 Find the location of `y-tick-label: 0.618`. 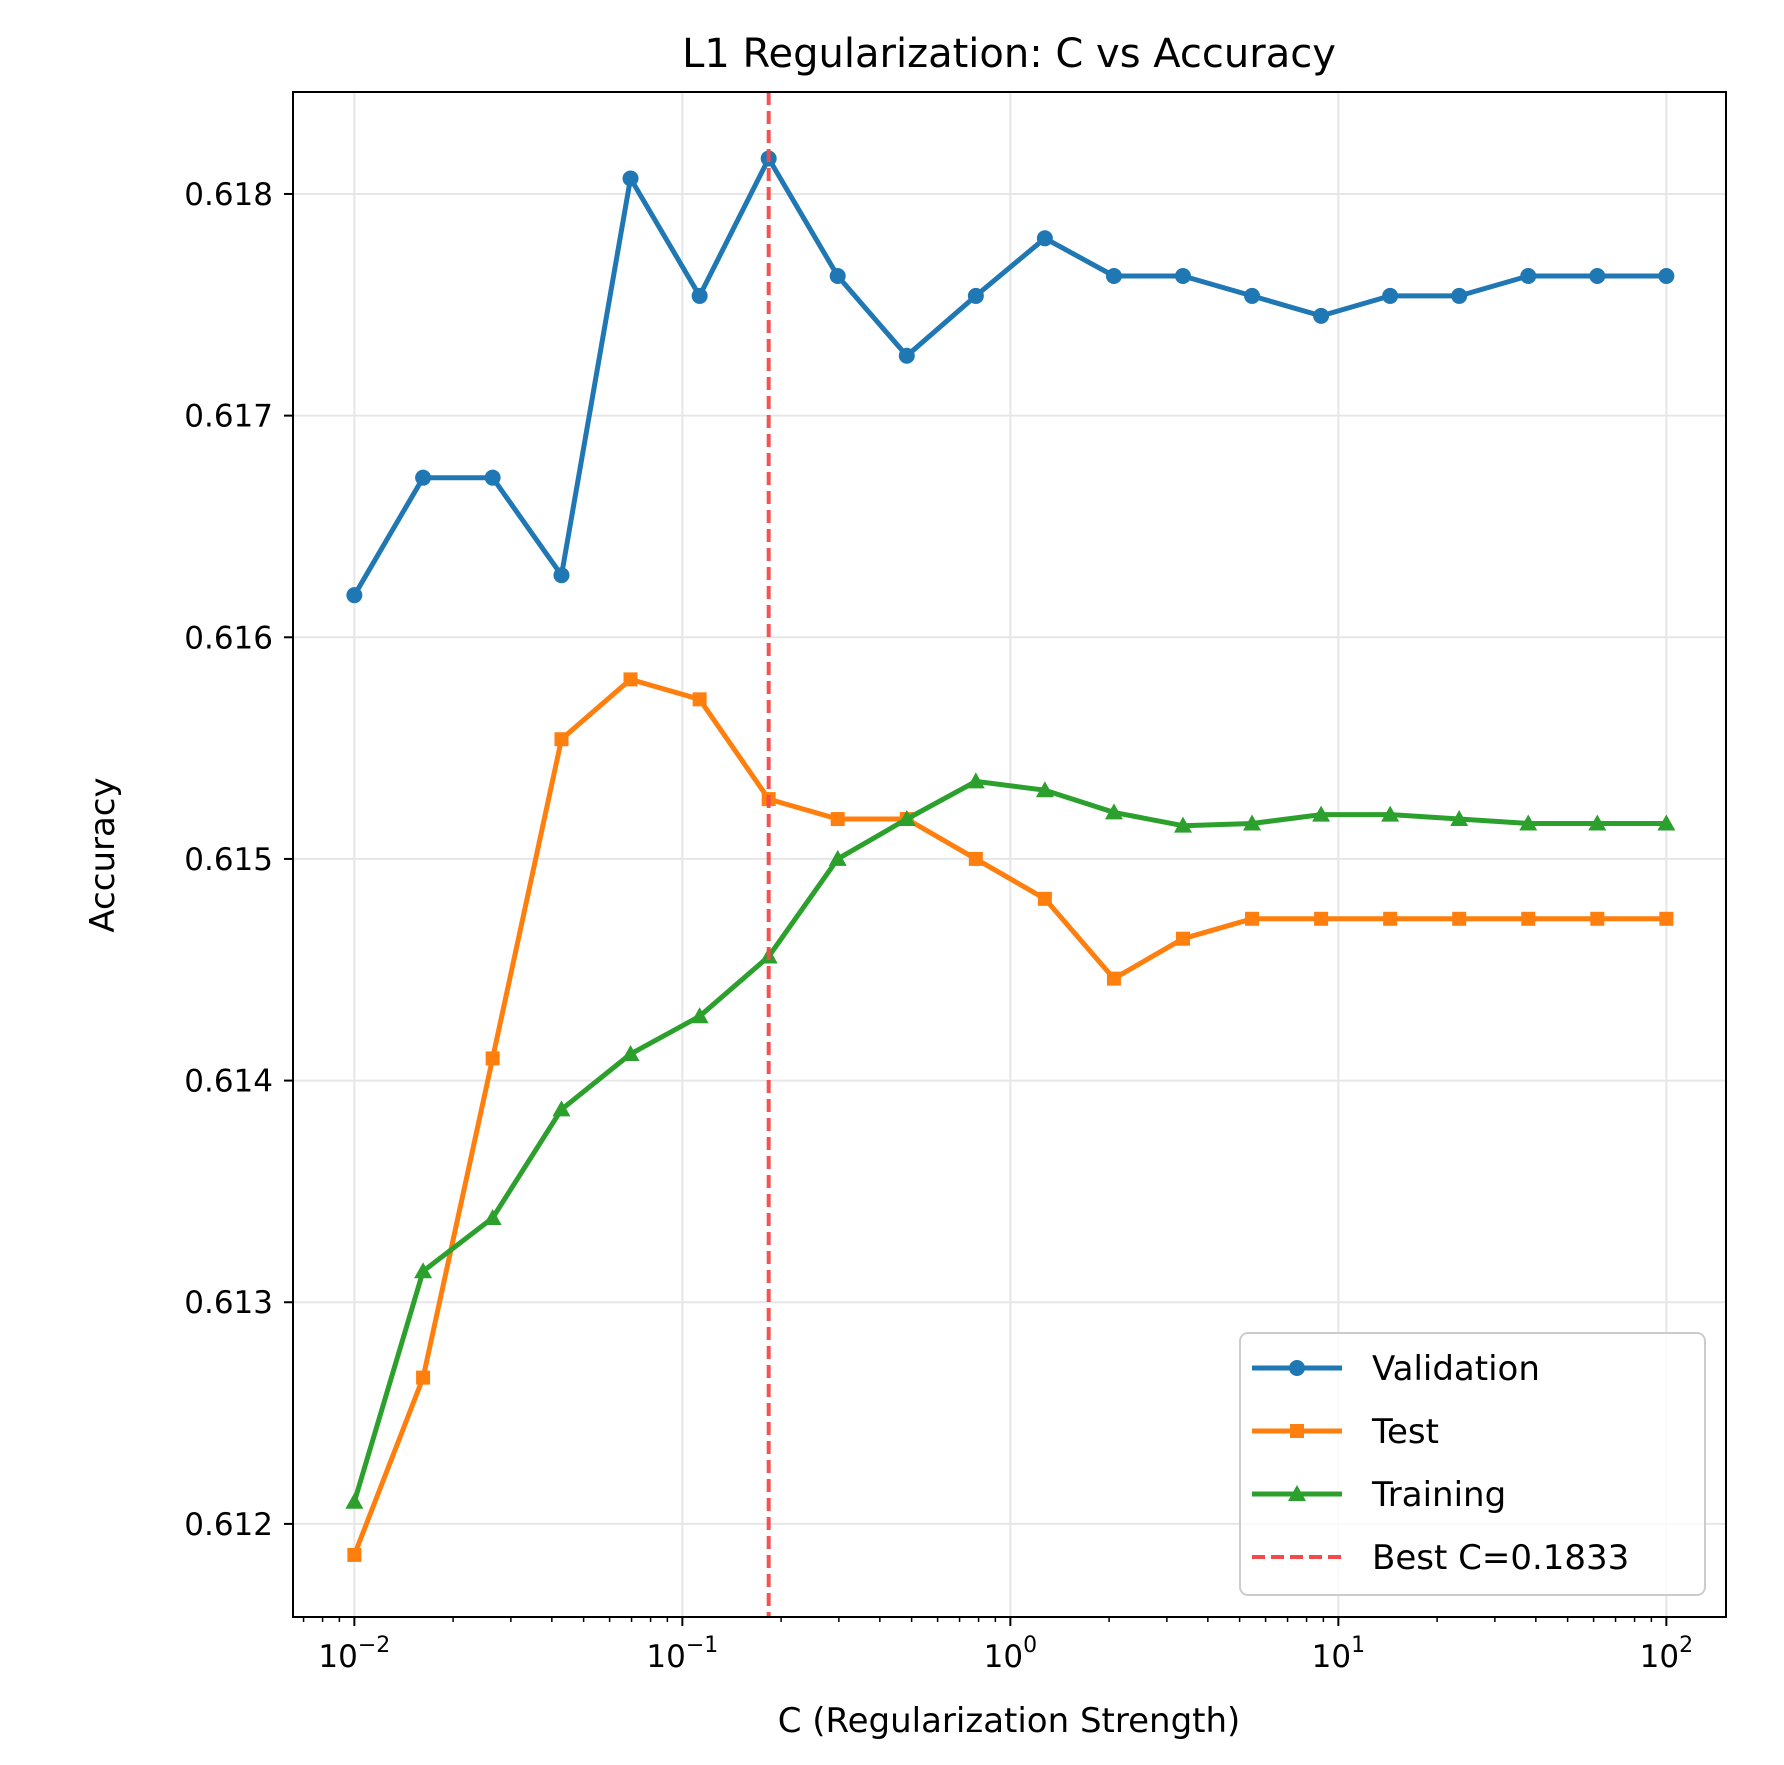

y-tick-label: 0.618 is located at coordinates (228, 195).